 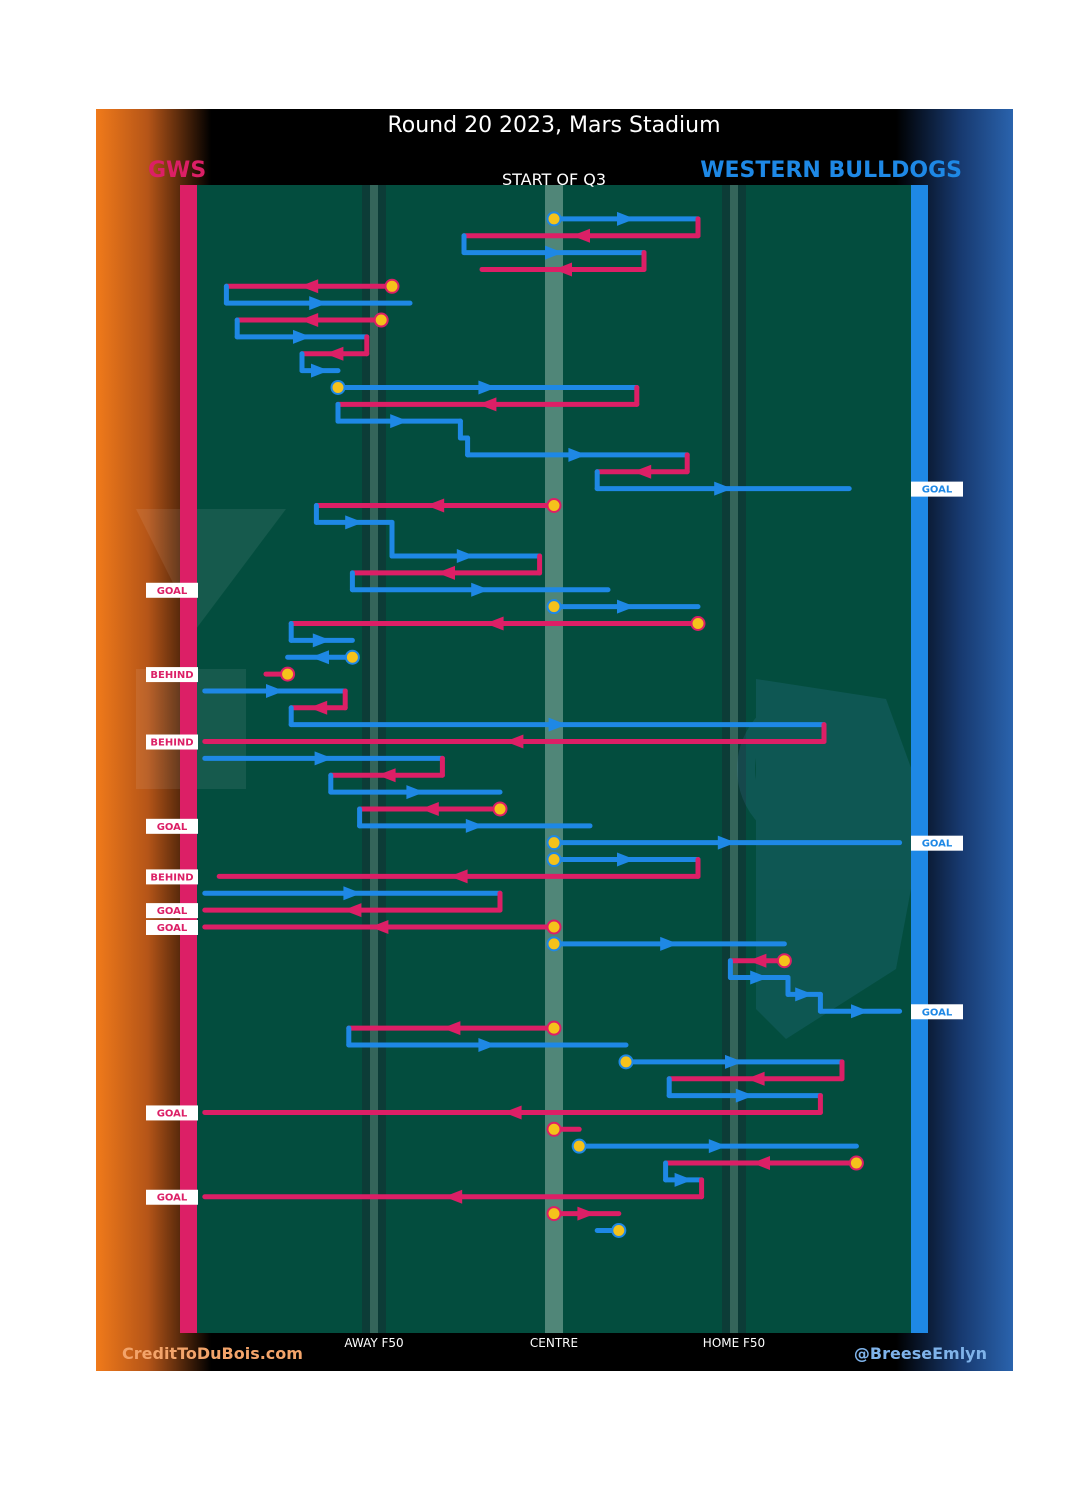 I want to click on x-axis-label: CENTRE, so click(x=554, y=1343).